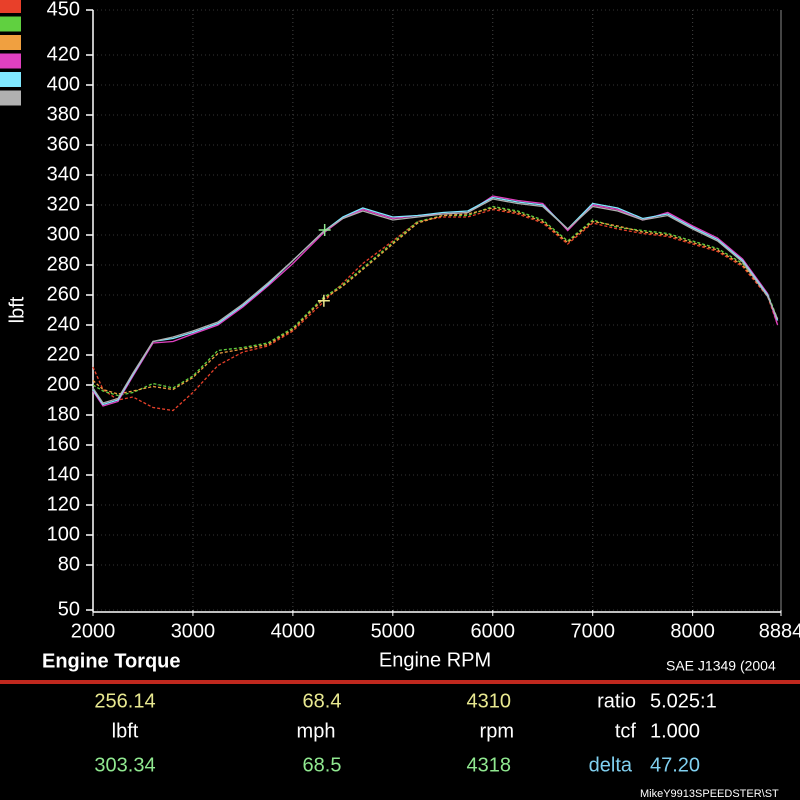  I want to click on x-tick-label: 7000, so click(592, 631).